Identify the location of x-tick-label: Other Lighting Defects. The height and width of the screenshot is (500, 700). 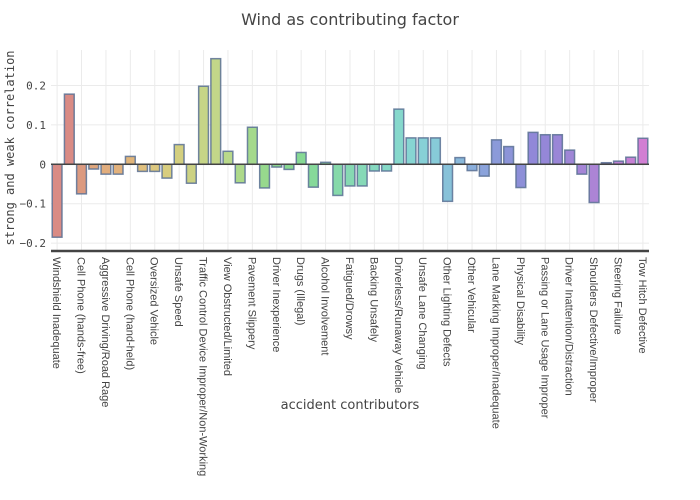
(447, 312).